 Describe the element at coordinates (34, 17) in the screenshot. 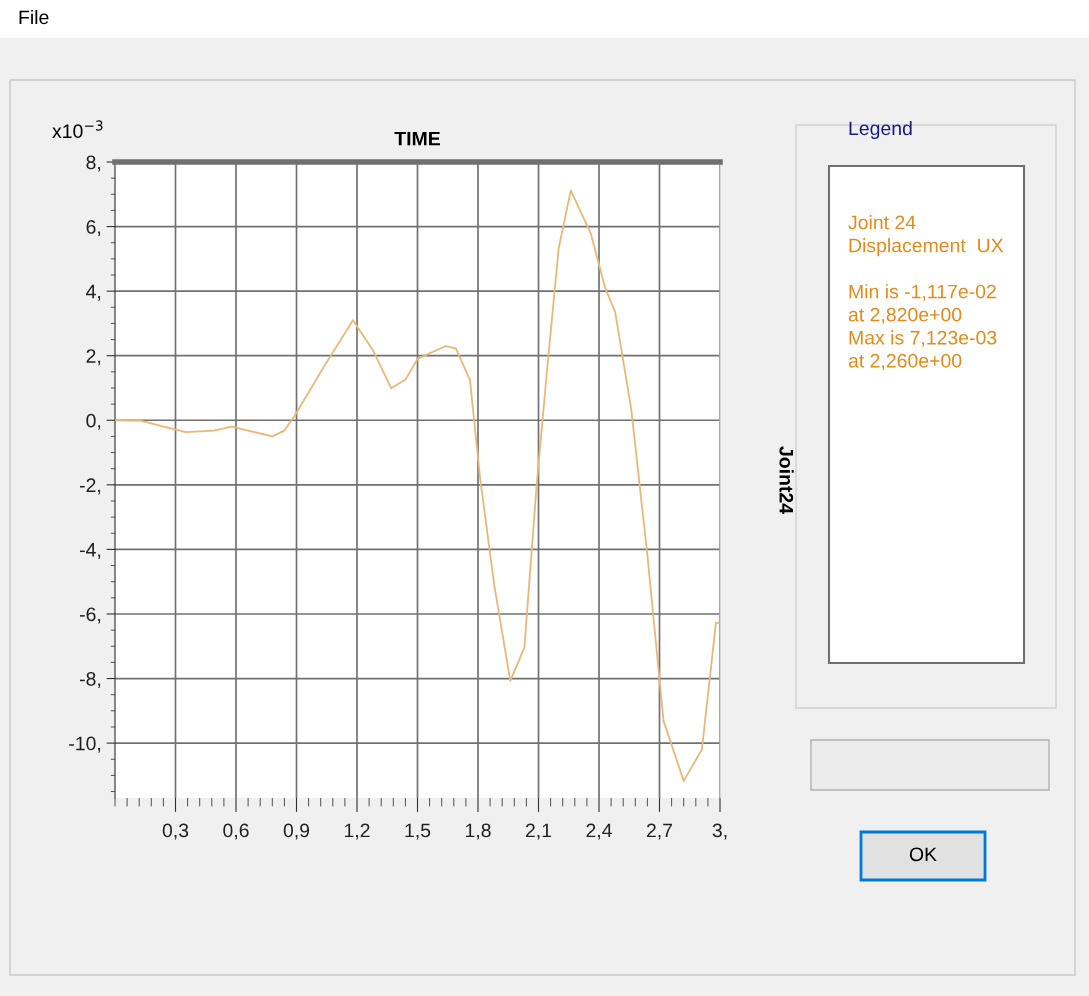

I see `text: File` at that location.